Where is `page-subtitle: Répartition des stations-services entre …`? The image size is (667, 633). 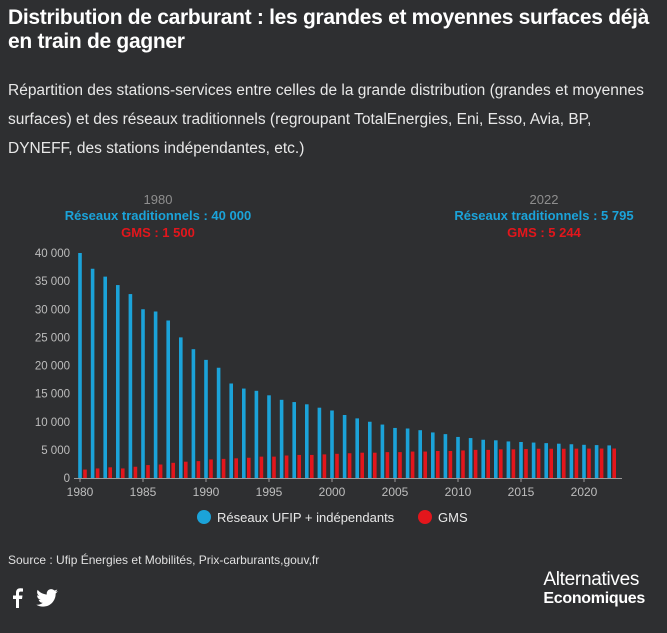
page-subtitle: Répartition des stations-services entre … is located at coordinates (326, 119).